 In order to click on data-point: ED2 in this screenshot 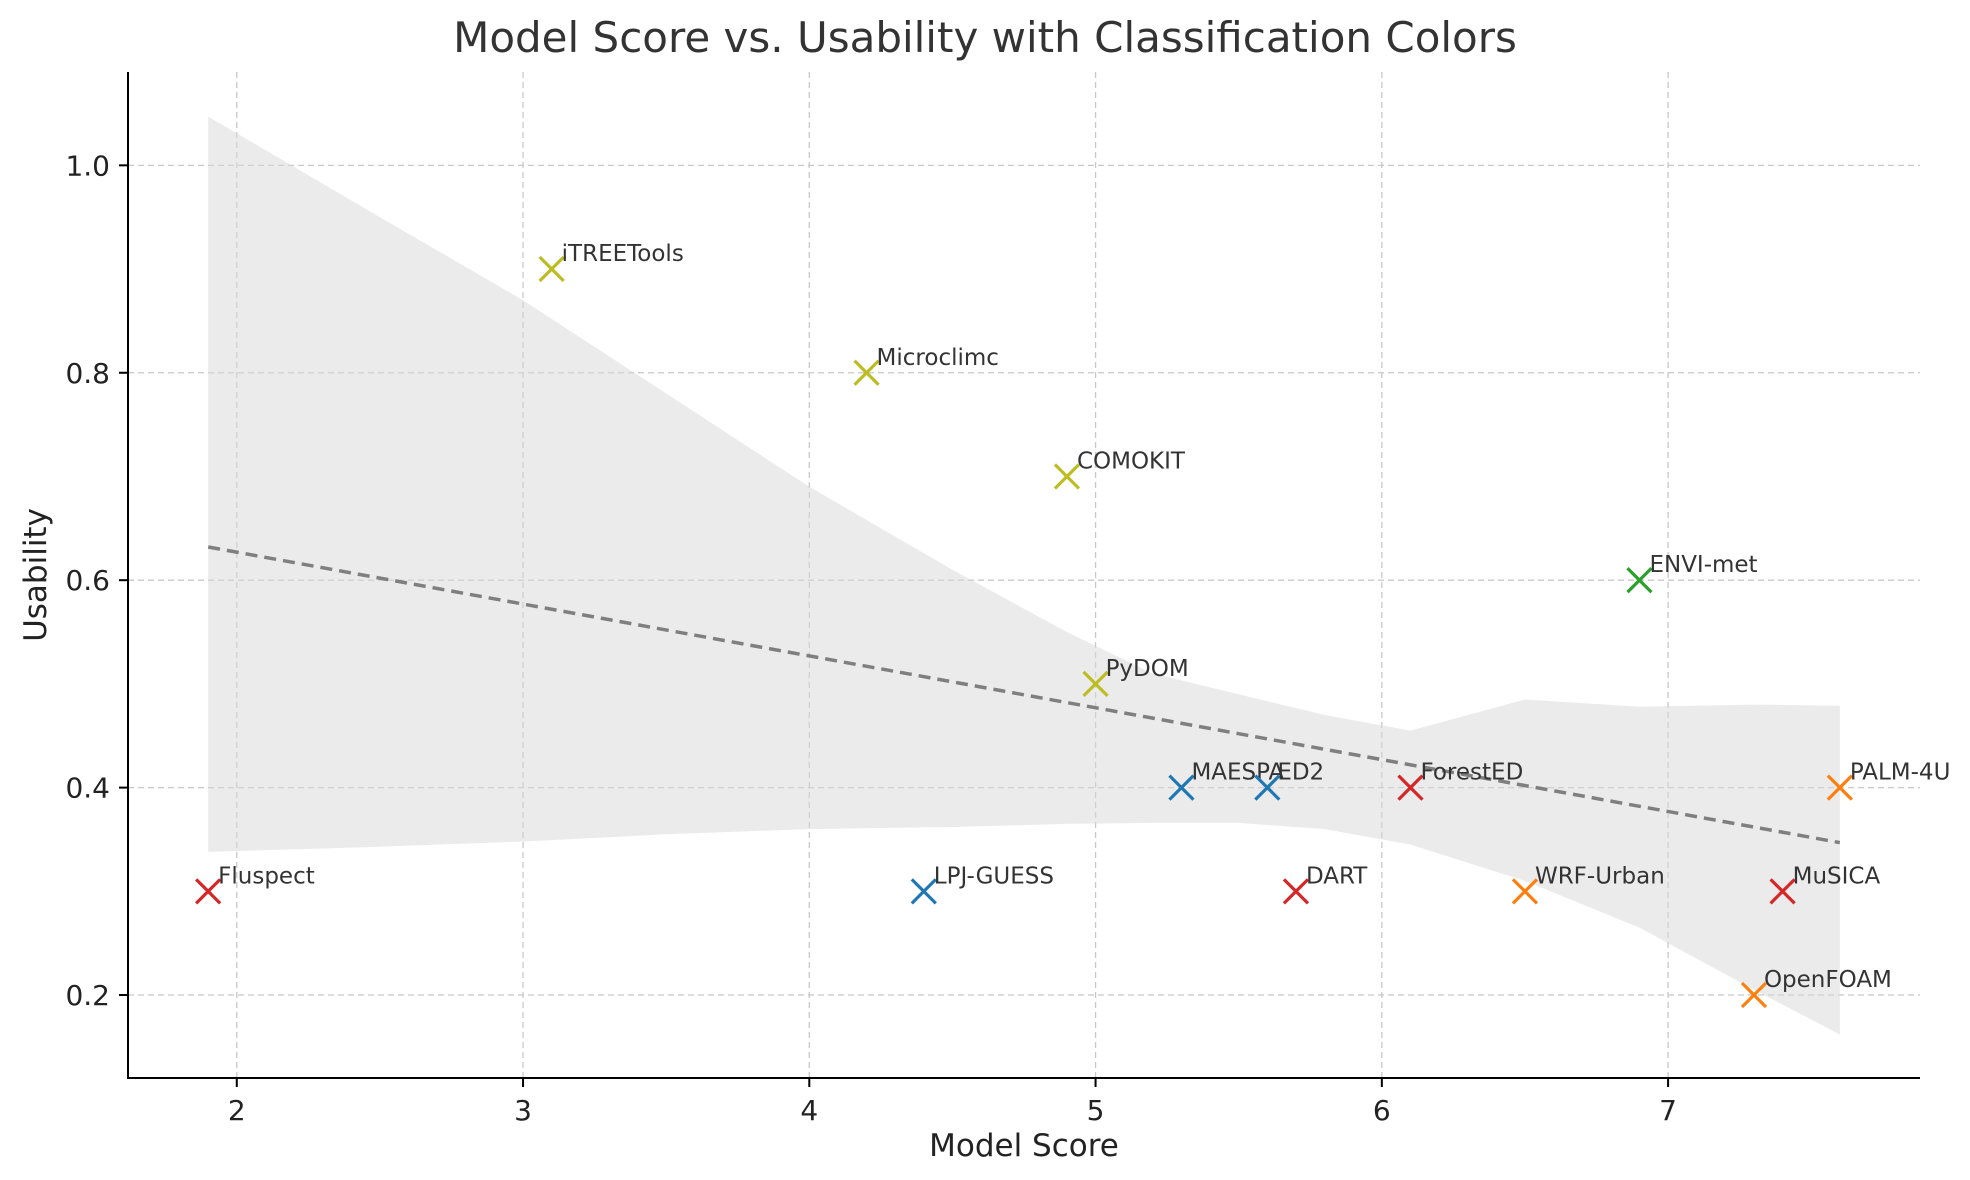, I will do `click(1289, 780)`.